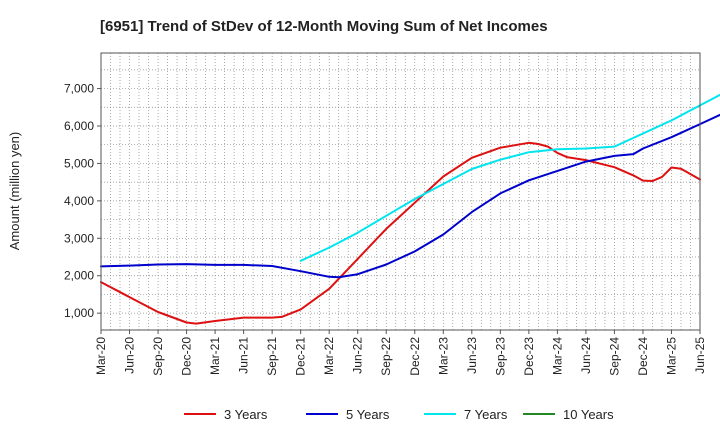 This screenshot has width=720, height=440. What do you see at coordinates (358, 355) in the screenshot?
I see `x-tick-label: Jun-22` at bounding box center [358, 355].